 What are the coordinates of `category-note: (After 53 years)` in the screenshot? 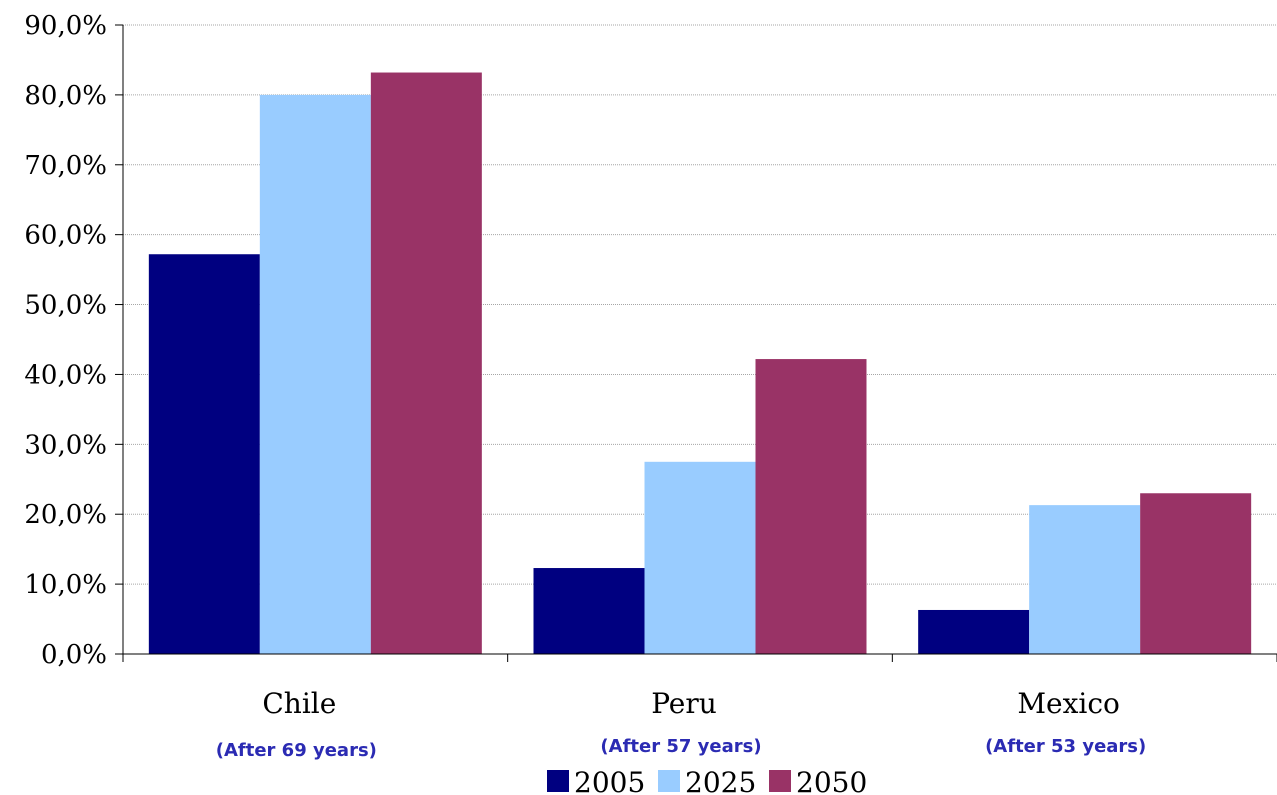 It's located at (1065, 746).